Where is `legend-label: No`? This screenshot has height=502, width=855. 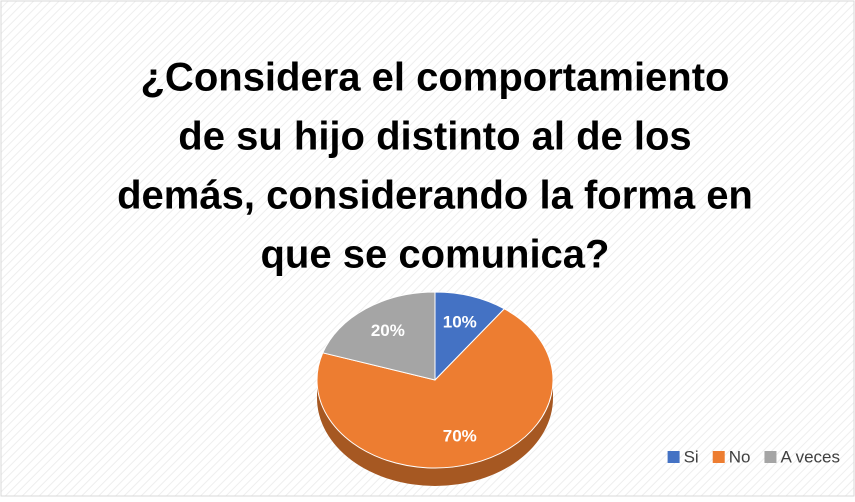 legend-label: No is located at coordinates (740, 456).